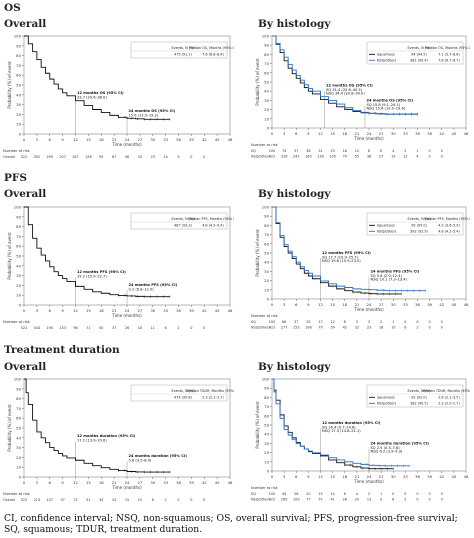  I want to click on series-line-a, so click(97, 77).